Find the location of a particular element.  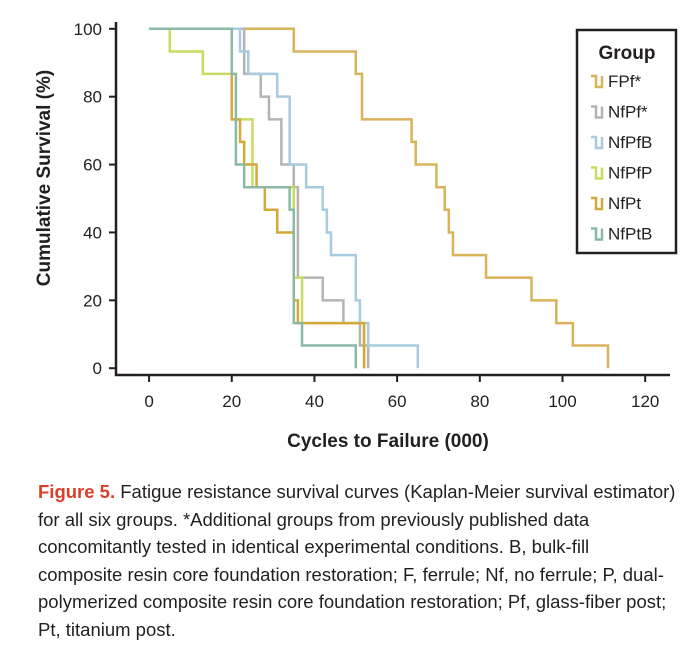

y-tick-label: 0 is located at coordinates (97, 368).